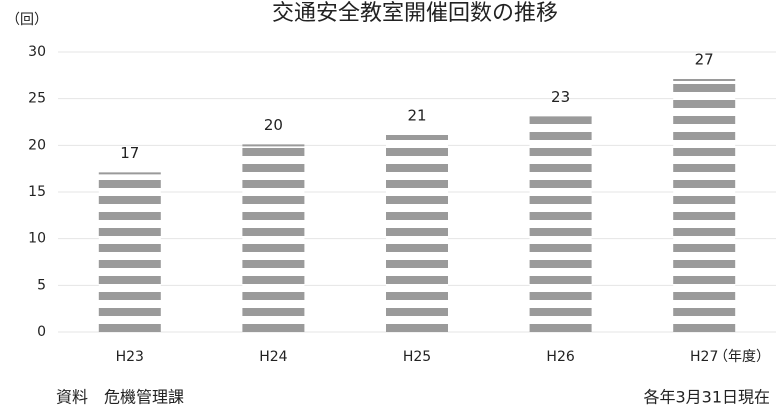 This screenshot has height=414, width=776. What do you see at coordinates (129, 153) in the screenshot?
I see `data-label: 17` at bounding box center [129, 153].